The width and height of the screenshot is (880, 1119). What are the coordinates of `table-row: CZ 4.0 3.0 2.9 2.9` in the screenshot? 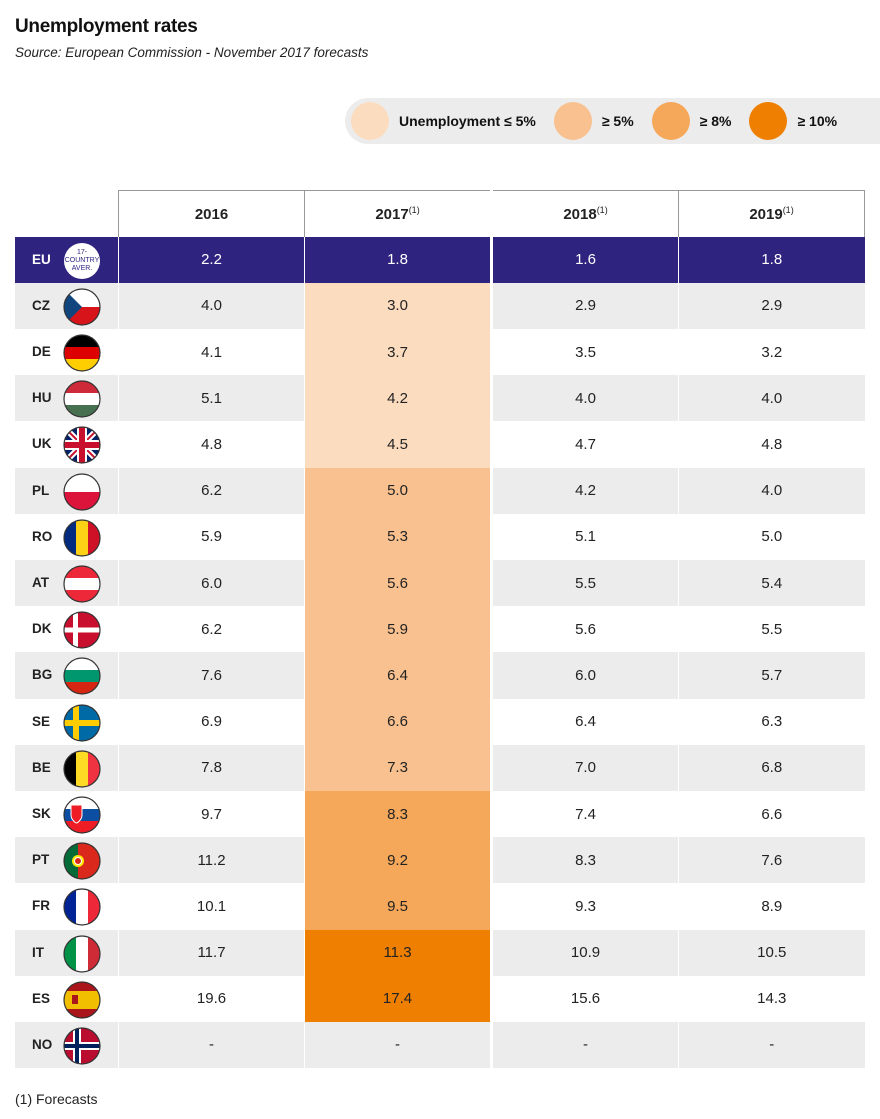 It's located at (440, 306).